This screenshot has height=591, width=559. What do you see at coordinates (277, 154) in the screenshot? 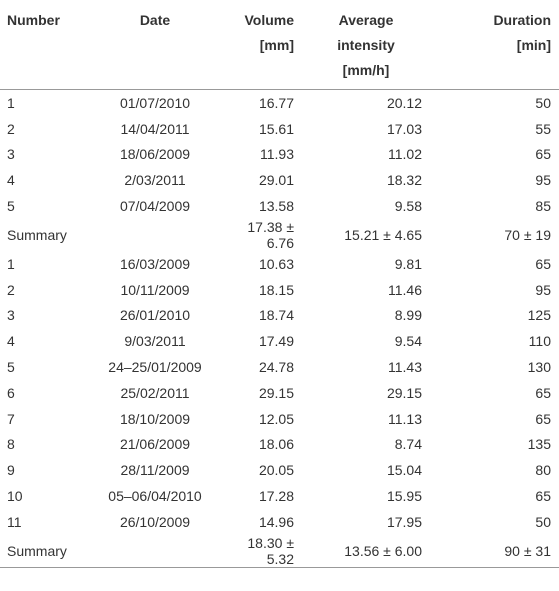
I see `table-cell: 11.93` at bounding box center [277, 154].